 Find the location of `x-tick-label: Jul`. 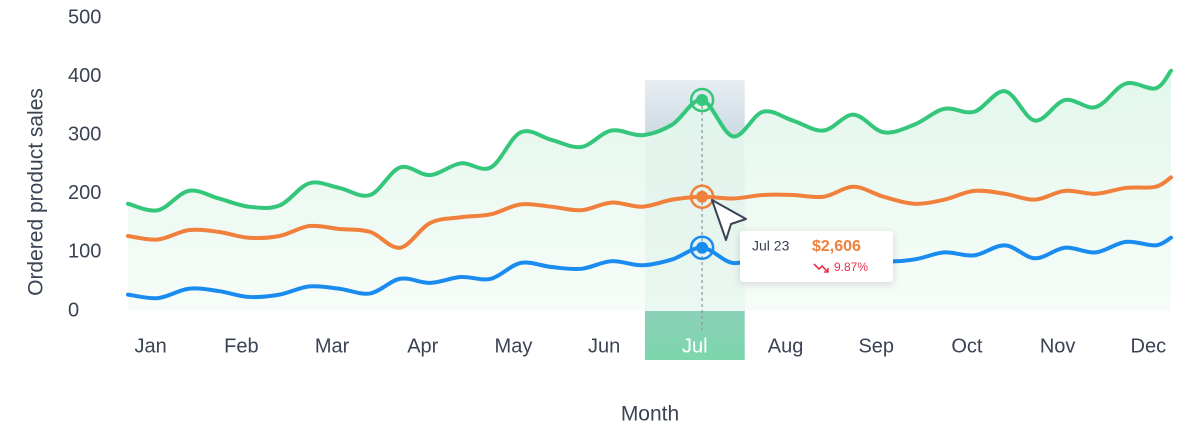

x-tick-label: Jul is located at coordinates (695, 346).